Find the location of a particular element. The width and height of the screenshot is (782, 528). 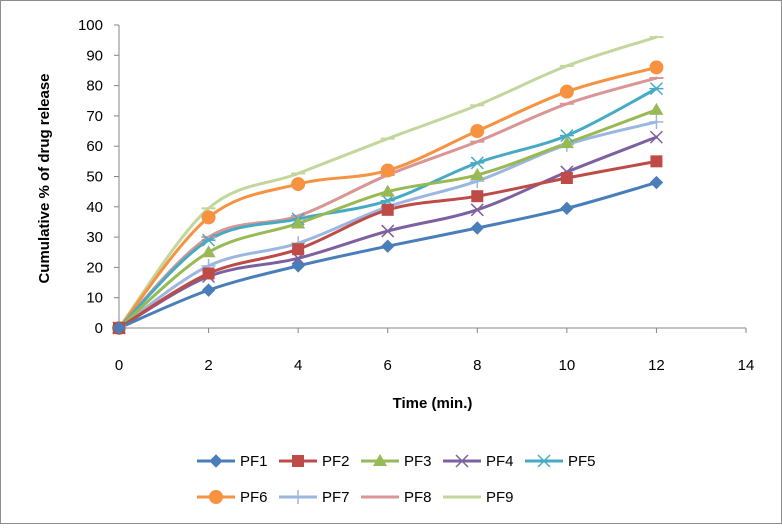

legend-item-pf4: PF4 is located at coordinates (478, 461).